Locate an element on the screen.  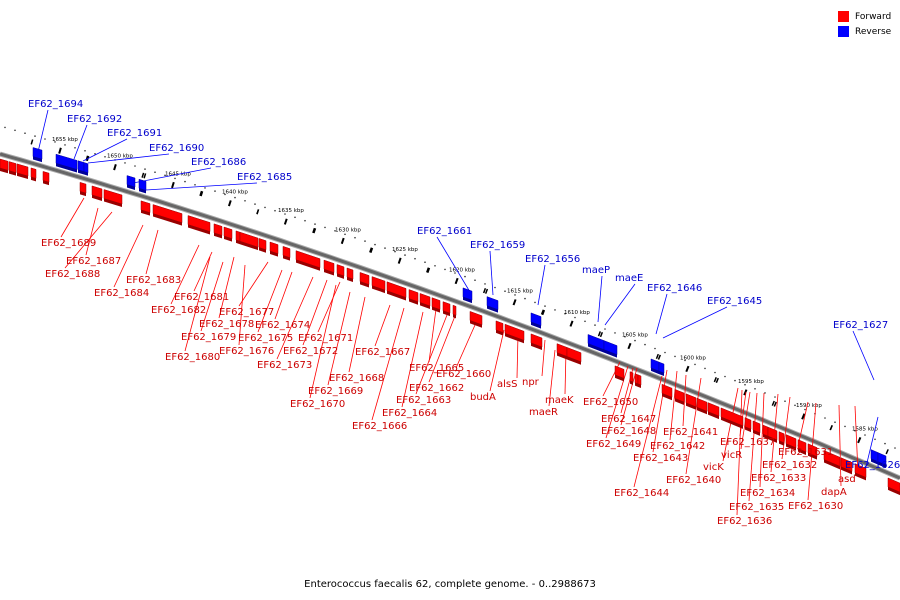
reverse-gene-label: EF62_1686 is located at coordinates (218, 162).